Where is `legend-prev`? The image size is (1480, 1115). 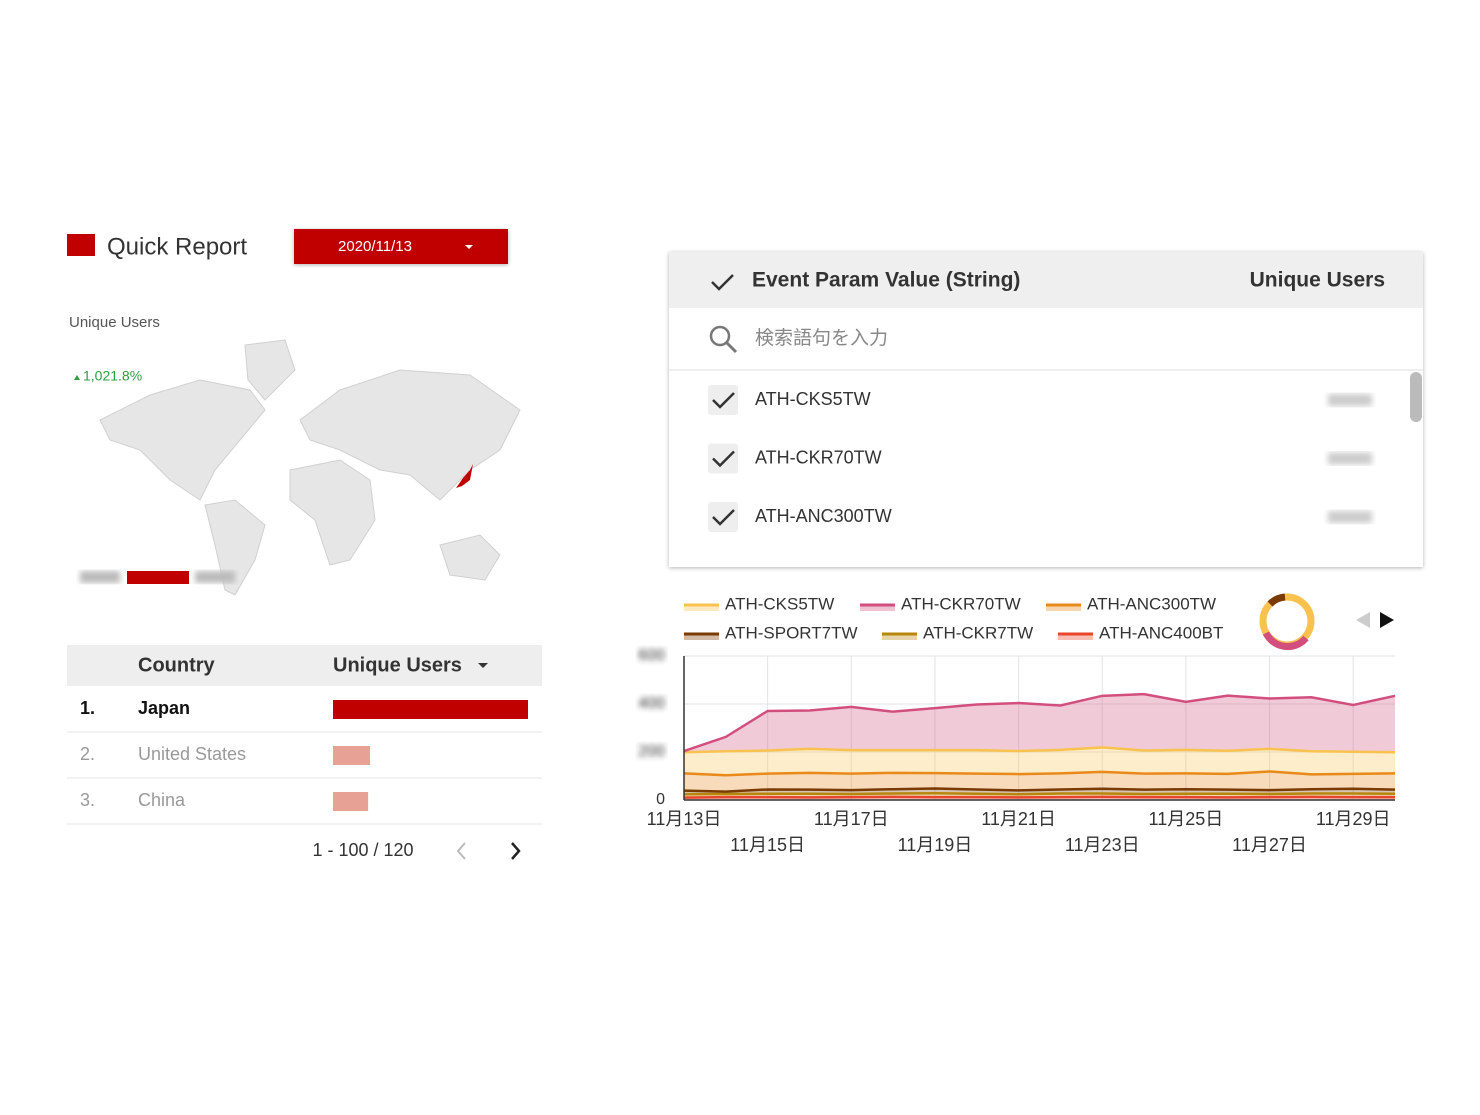 legend-prev is located at coordinates (1363, 620).